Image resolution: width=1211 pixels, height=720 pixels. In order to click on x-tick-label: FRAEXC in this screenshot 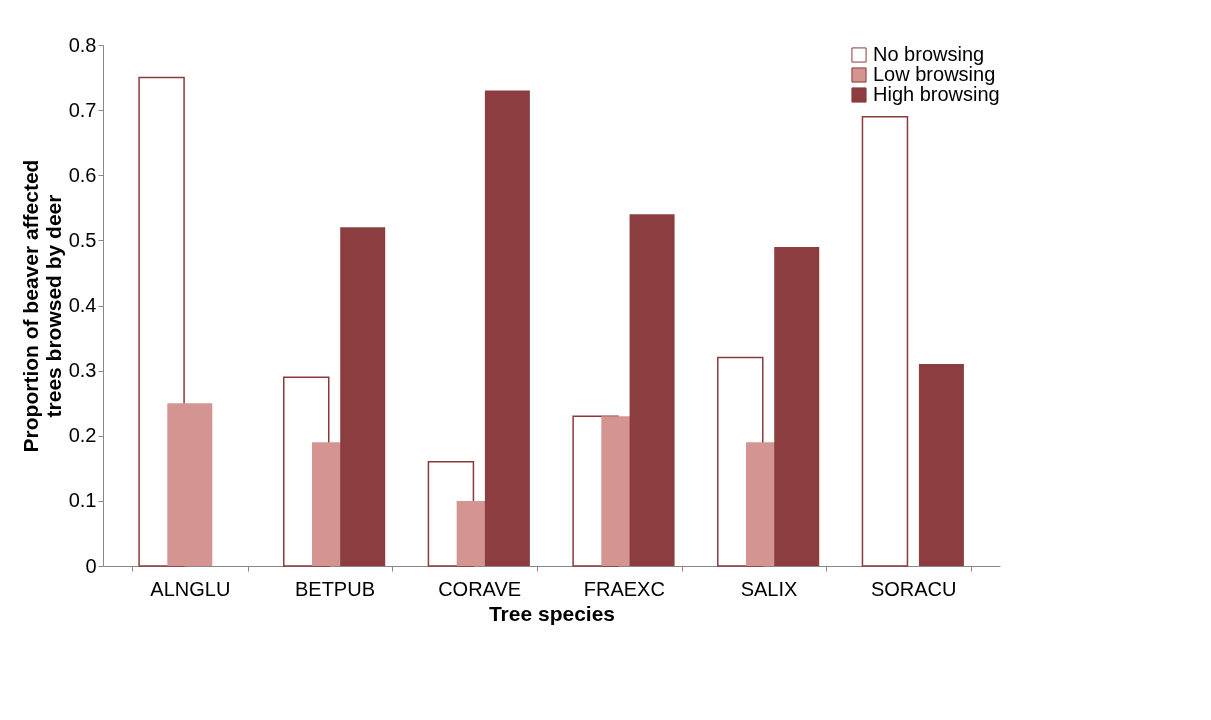, I will do `click(624, 588)`.